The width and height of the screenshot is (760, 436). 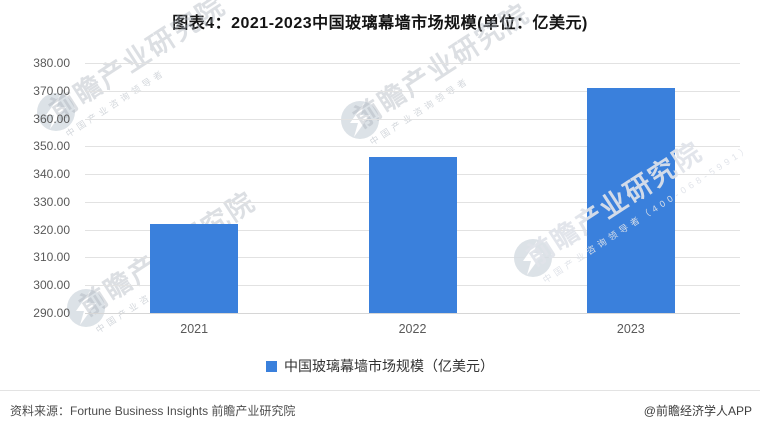 I want to click on y-axis-tick-label: 360.00, so click(x=51, y=118).